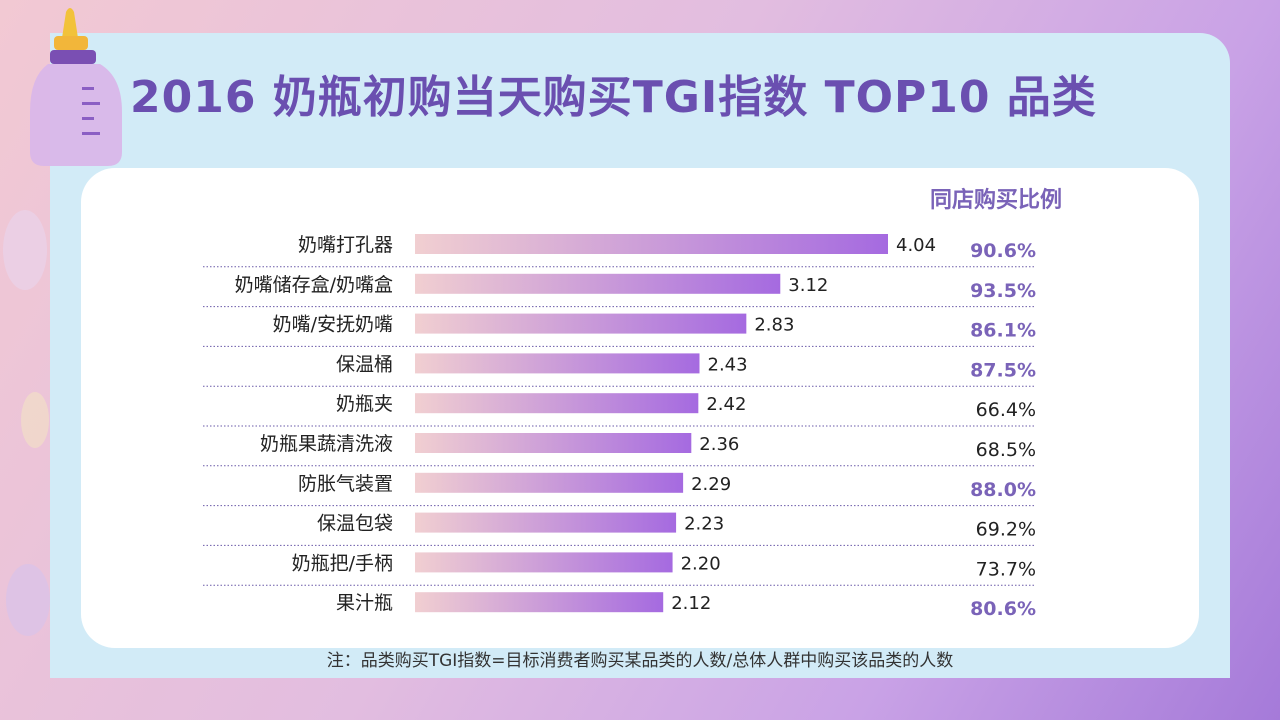  I want to click on bar-value-label: 3.12, so click(808, 285).